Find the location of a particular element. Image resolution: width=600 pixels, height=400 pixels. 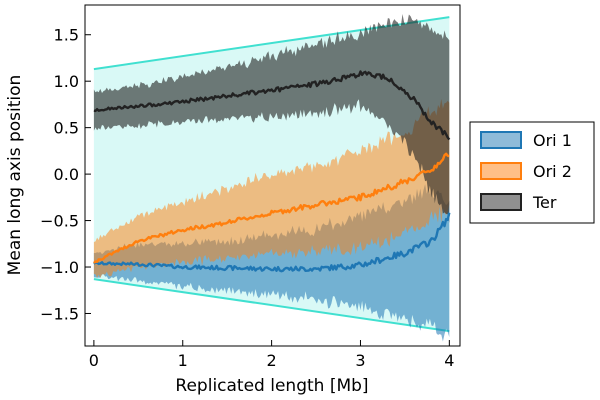

legend-swatch-ter is located at coordinates (501, 202).